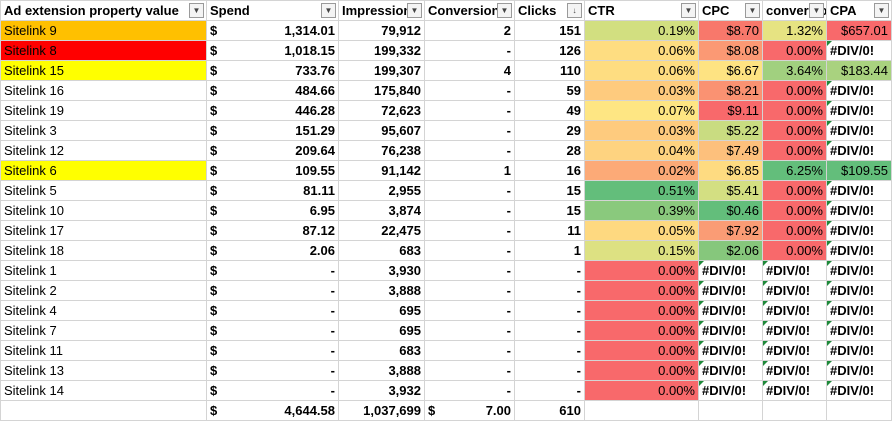  What do you see at coordinates (272, 410) in the screenshot?
I see `cell-total-spend: $4,644.58` at bounding box center [272, 410].